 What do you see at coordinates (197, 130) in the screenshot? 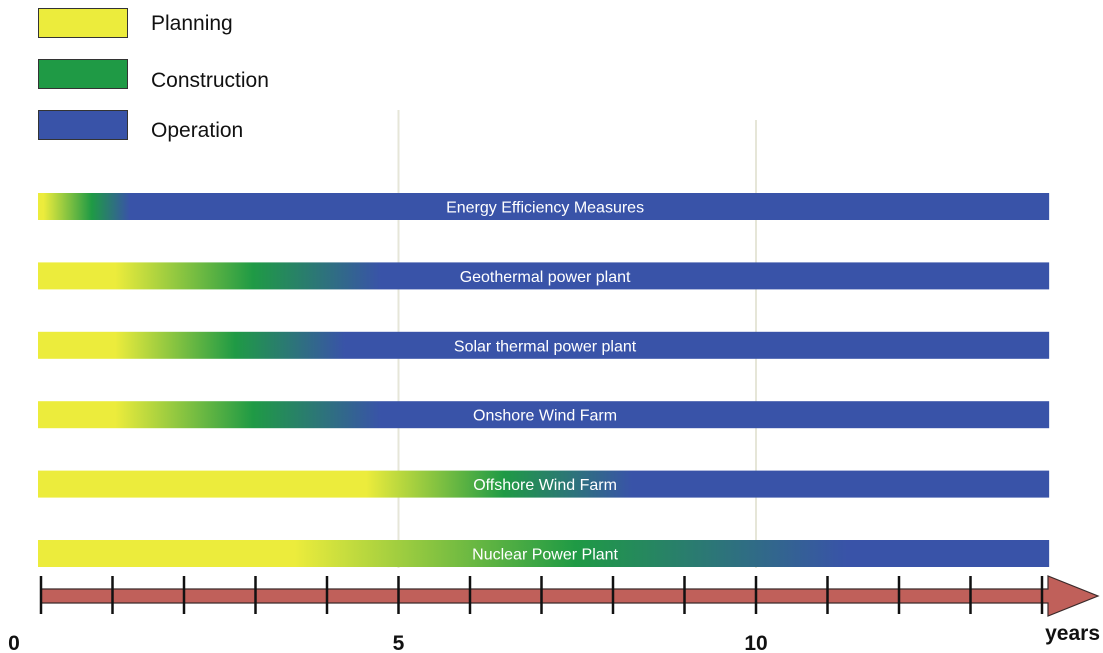
I see `legend-label-operation: Operation` at bounding box center [197, 130].